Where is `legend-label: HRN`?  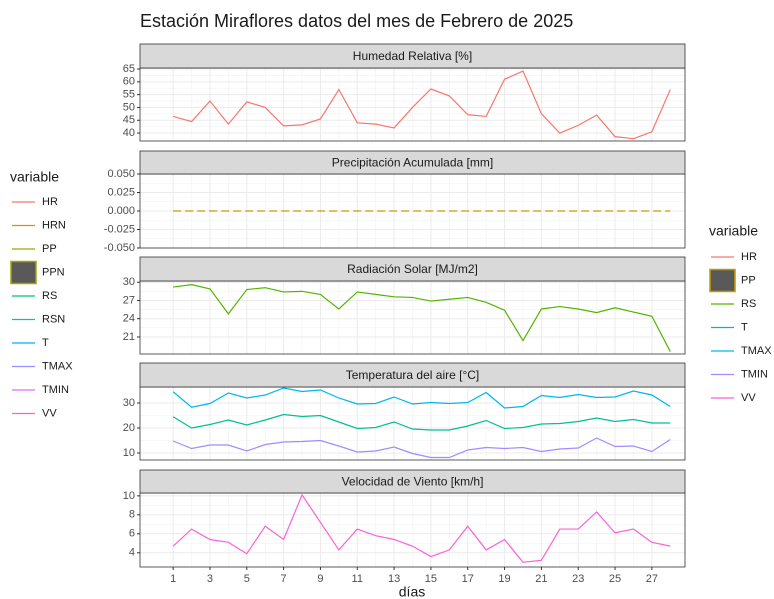 legend-label: HRN is located at coordinates (54, 225).